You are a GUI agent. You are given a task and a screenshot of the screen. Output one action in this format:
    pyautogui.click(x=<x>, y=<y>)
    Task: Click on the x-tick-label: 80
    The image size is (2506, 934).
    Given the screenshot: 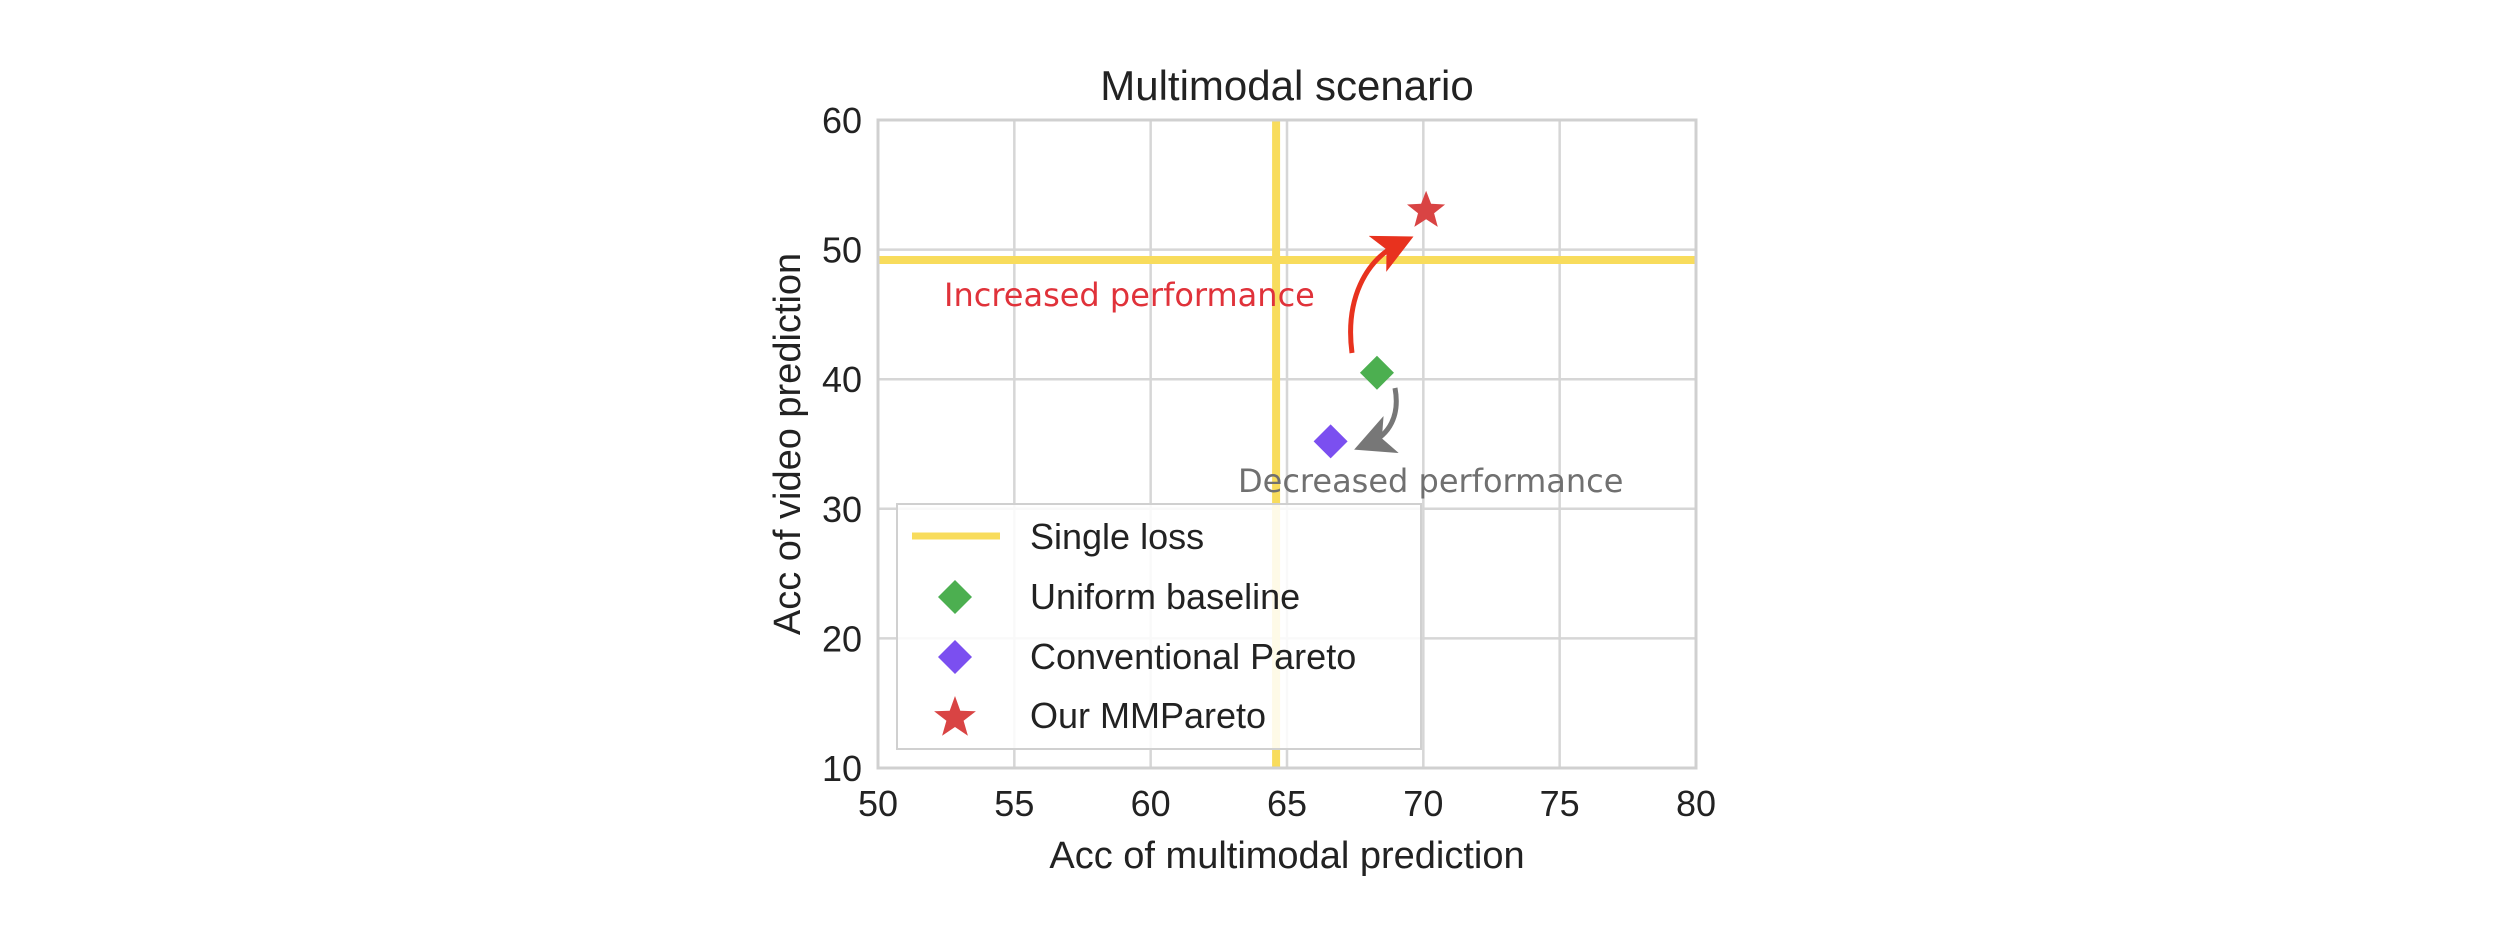 What is the action you would take?
    pyautogui.click(x=1696, y=803)
    